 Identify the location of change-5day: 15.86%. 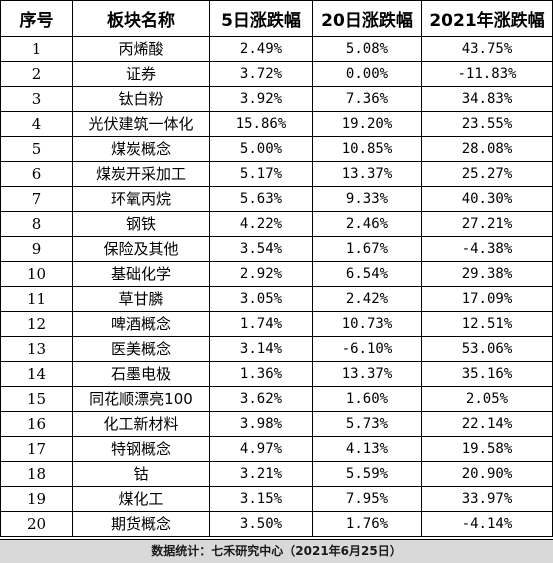
(261, 124).